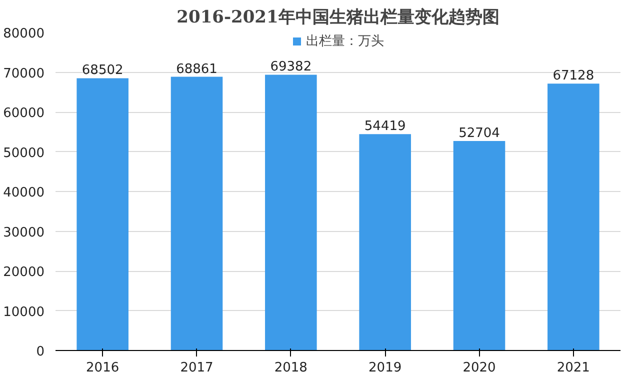  What do you see at coordinates (24, 74) in the screenshot?
I see `y-tick-label: 70000` at bounding box center [24, 74].